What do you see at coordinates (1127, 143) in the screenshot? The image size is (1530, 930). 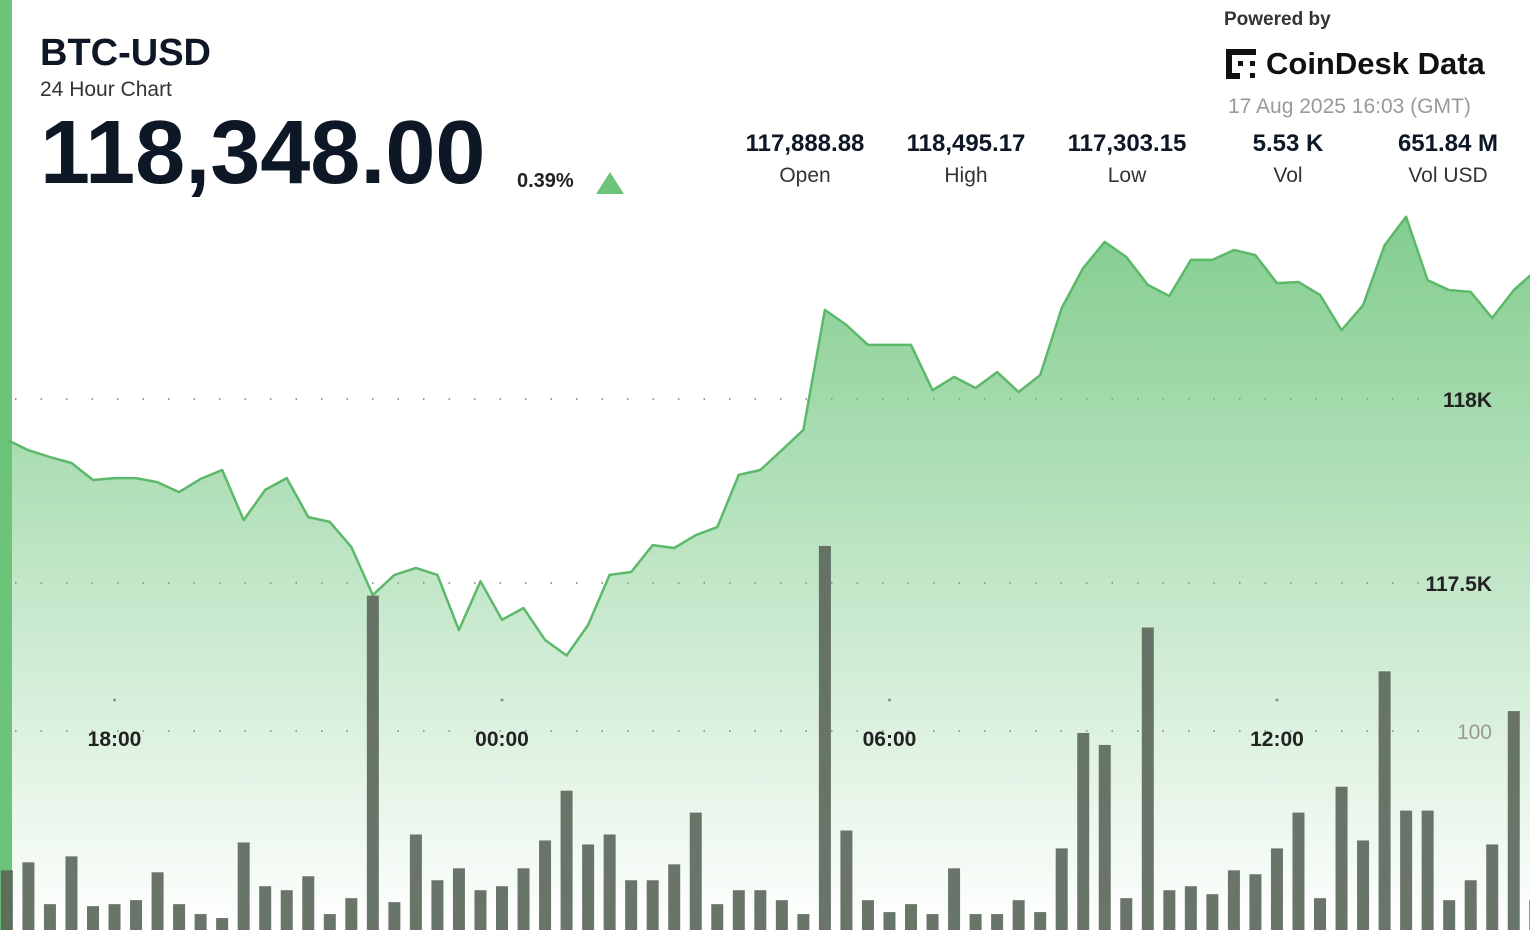 I see `stat-value: 117,303.15` at bounding box center [1127, 143].